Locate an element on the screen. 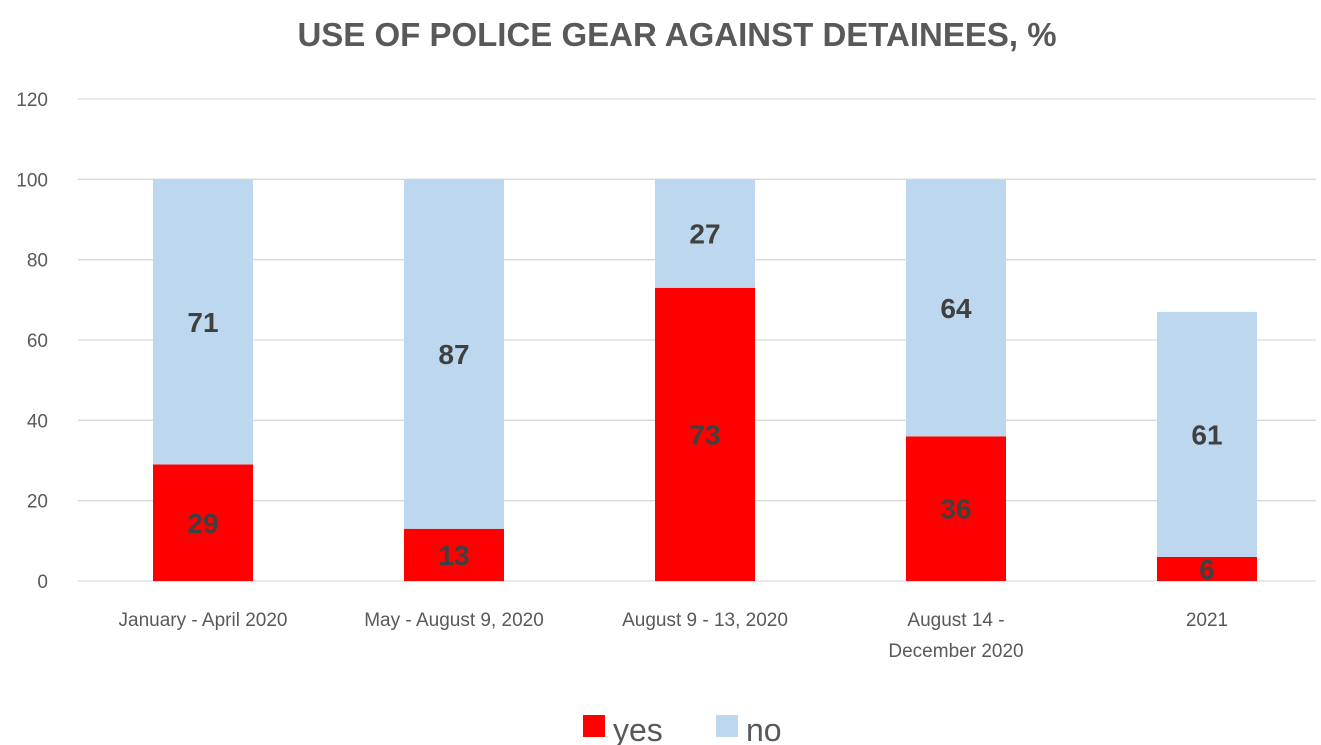 The height and width of the screenshot is (745, 1321). y-tick-label: 120 is located at coordinates (32, 100).